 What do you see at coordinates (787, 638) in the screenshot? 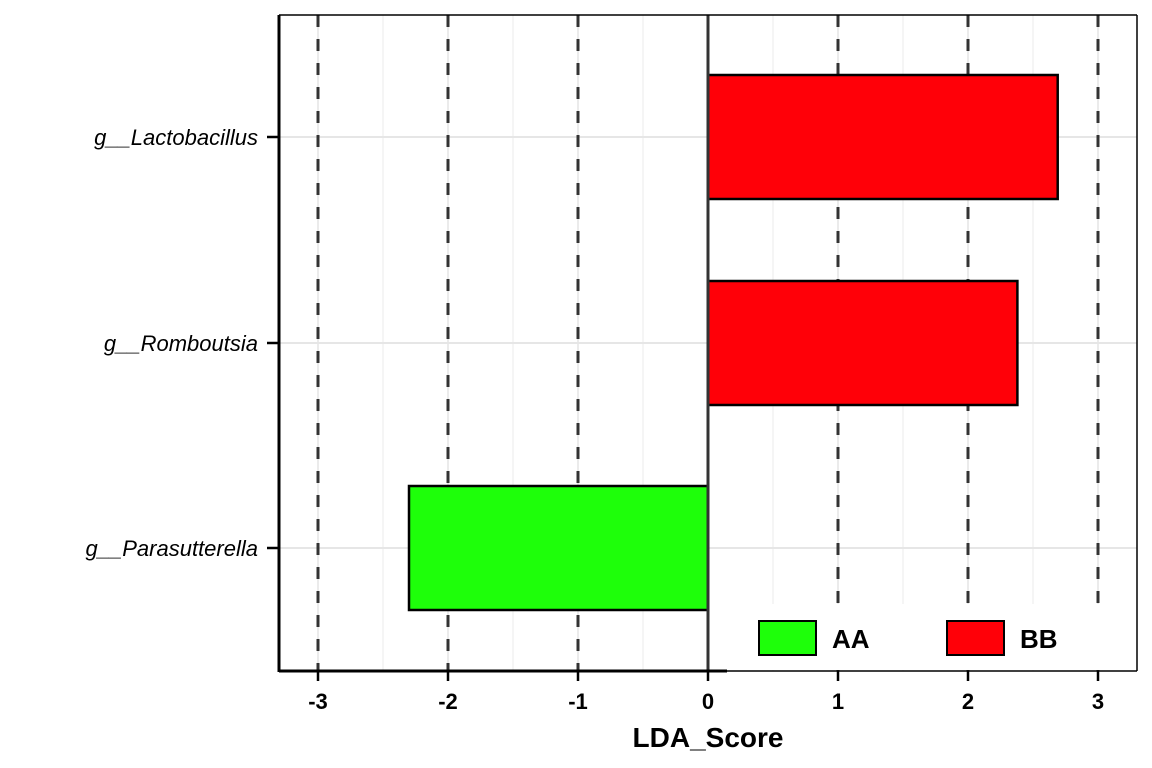
I see `legend-swatch-aa` at bounding box center [787, 638].